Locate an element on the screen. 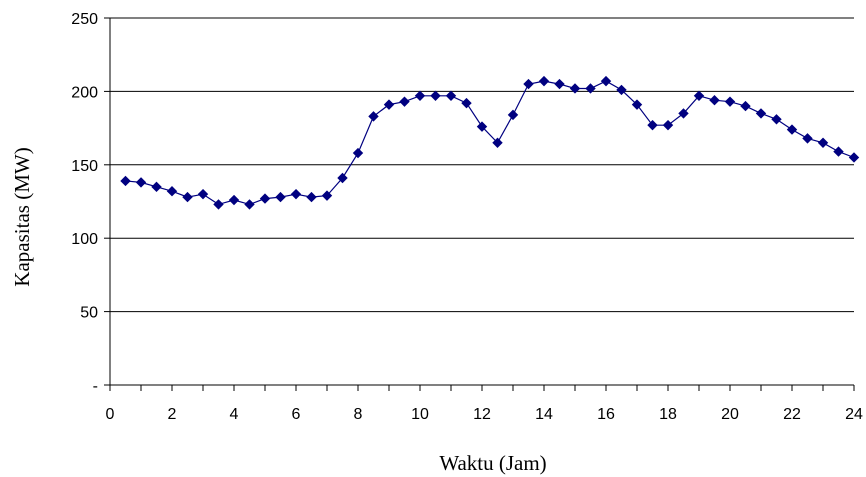 This screenshot has width=866, height=477. y-tick-label: - is located at coordinates (95, 386).